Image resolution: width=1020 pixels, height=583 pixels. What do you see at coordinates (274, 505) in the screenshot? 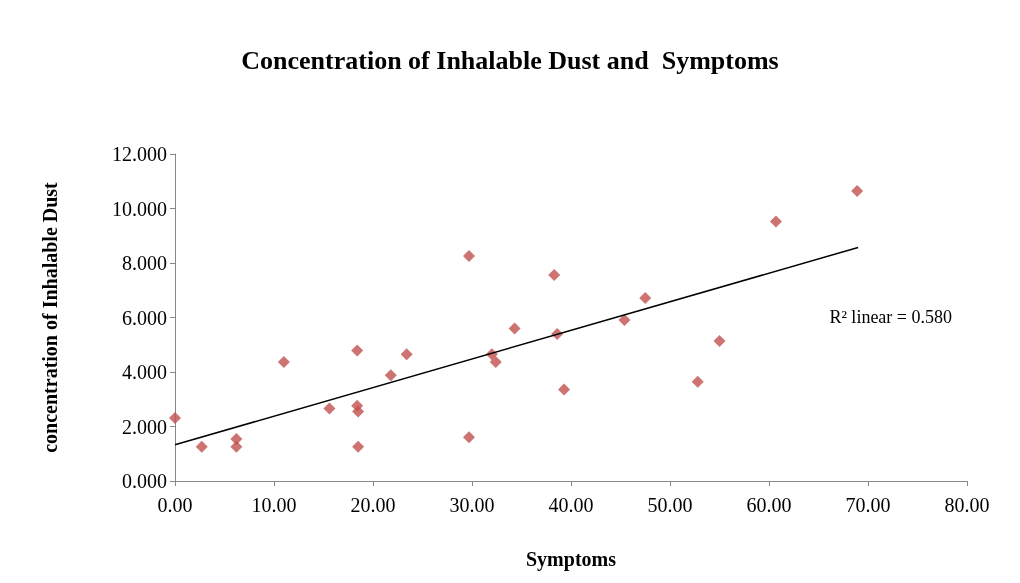
I see `x-tick-label: 10.00` at bounding box center [274, 505].